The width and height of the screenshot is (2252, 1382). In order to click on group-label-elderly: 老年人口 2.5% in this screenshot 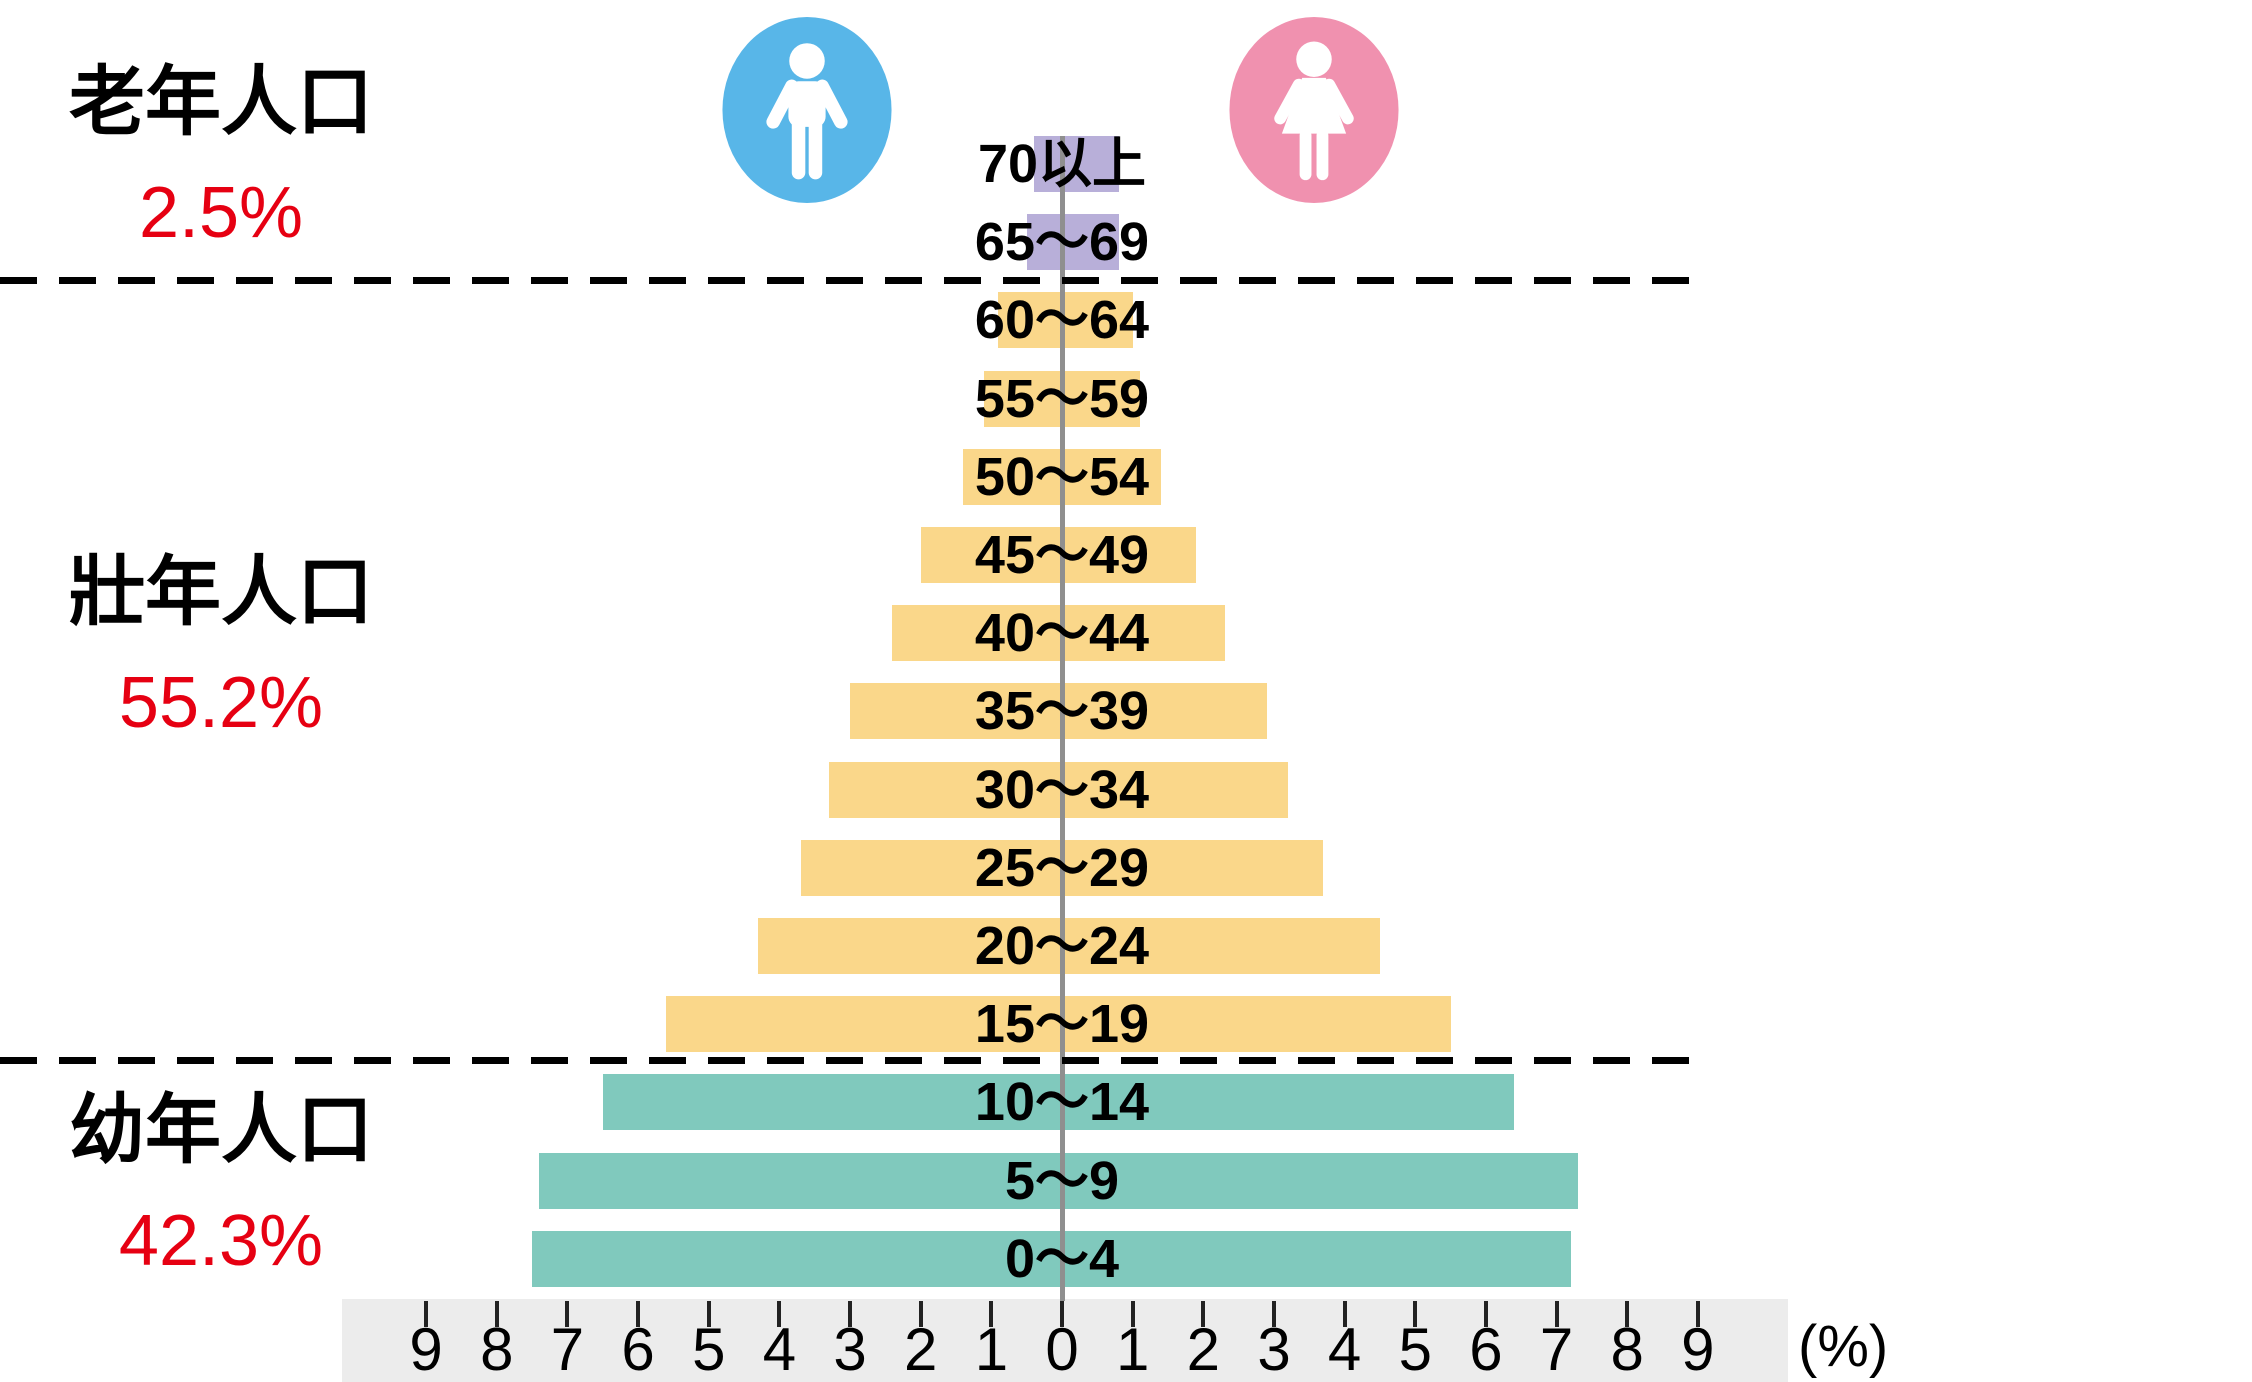, I will do `click(221, 157)`.